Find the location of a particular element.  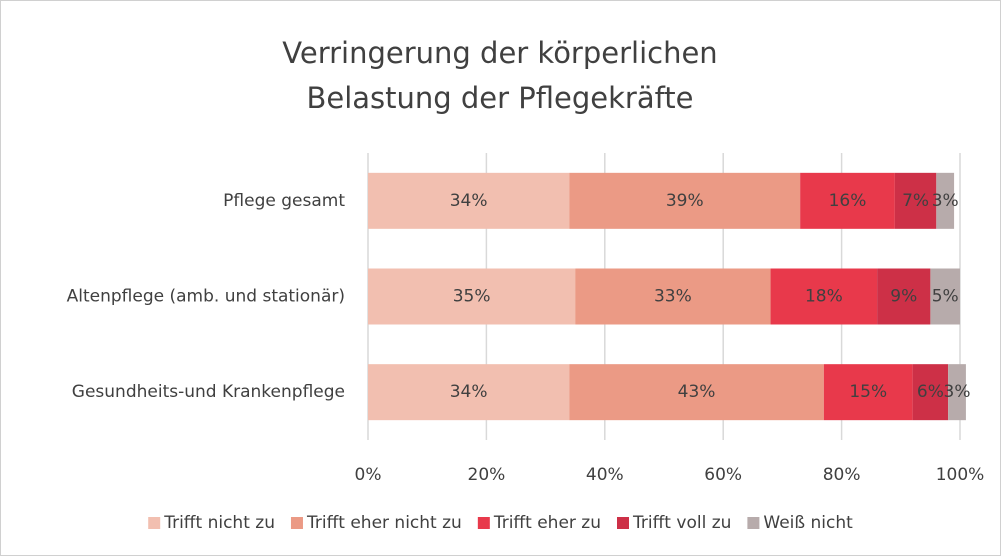

category-label: Gesundheits-und Krankenpflege is located at coordinates (208, 392).